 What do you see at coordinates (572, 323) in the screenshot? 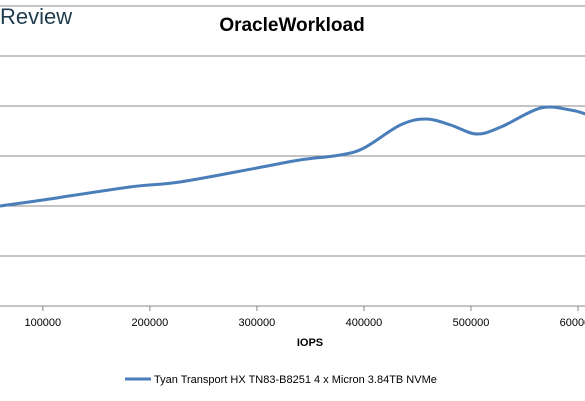
I see `x-tick-label: 600000` at bounding box center [572, 323].